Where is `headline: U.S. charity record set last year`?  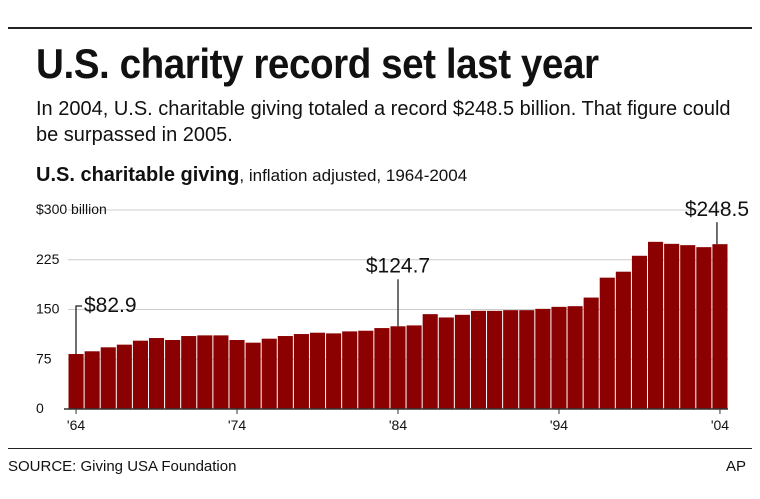 headline: U.S. charity record set last year is located at coordinates (317, 63).